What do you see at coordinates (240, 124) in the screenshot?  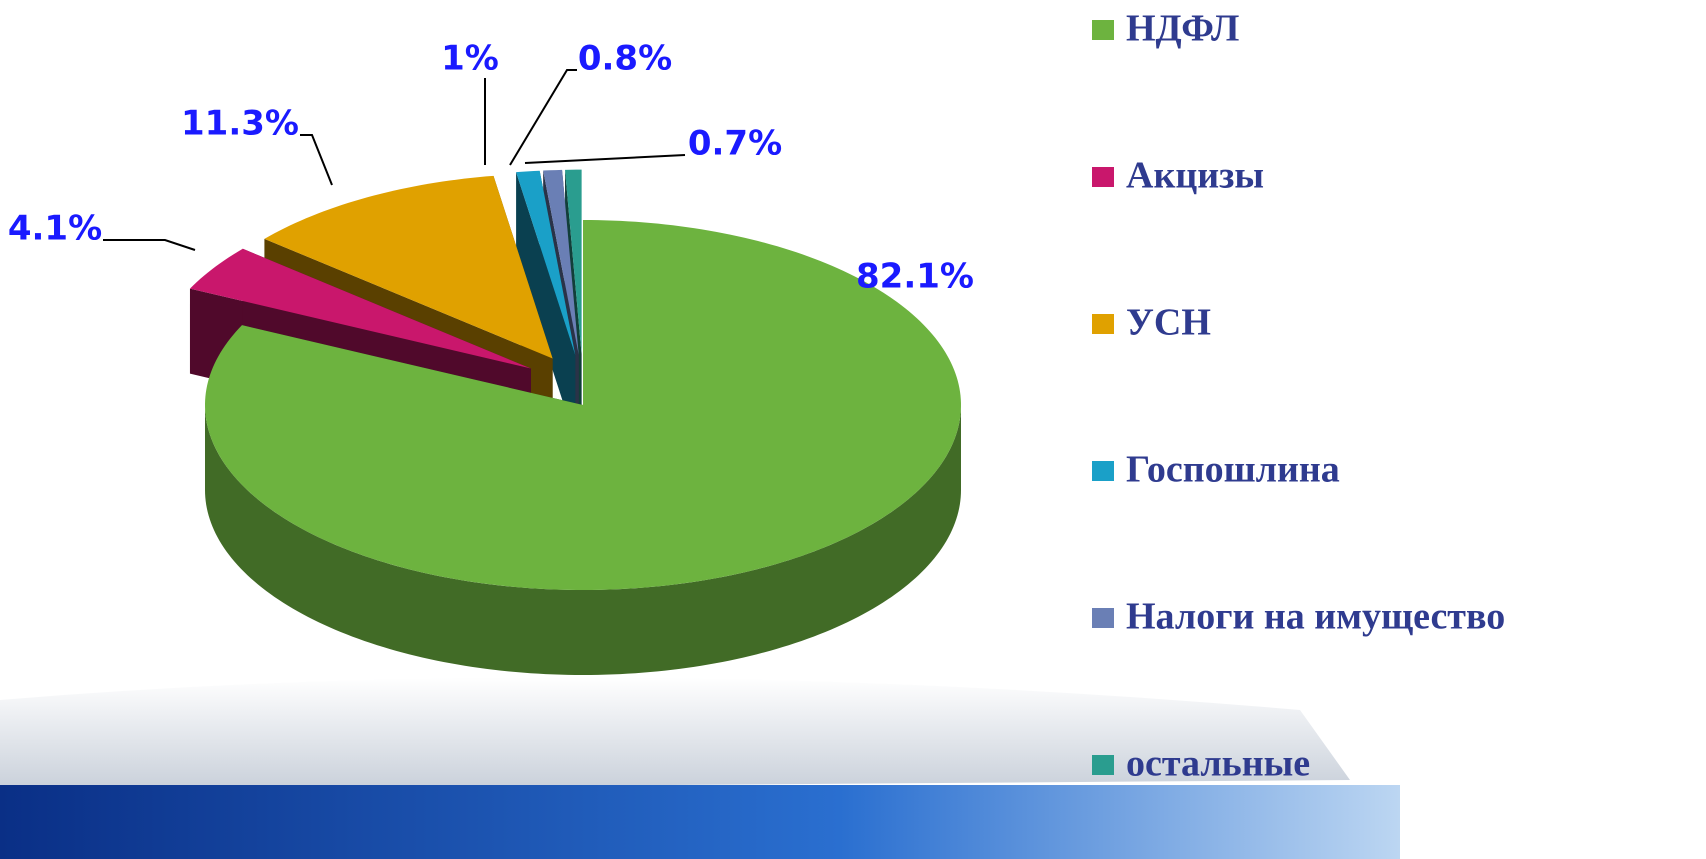 I see `data-label: 11.3%` at bounding box center [240, 124].